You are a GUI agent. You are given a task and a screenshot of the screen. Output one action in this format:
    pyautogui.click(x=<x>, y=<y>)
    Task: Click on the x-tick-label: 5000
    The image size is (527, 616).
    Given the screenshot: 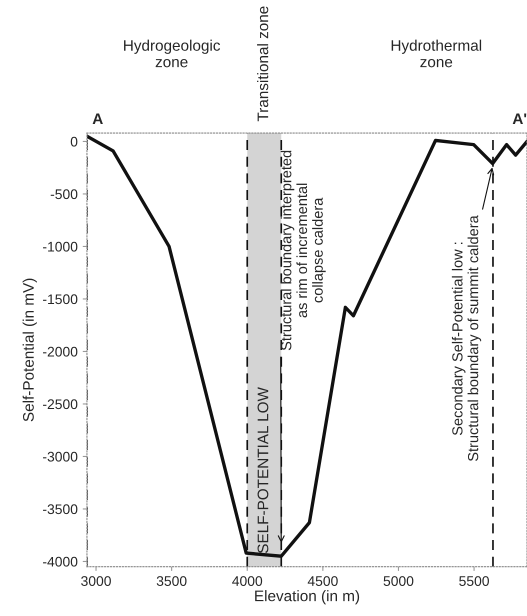 What is the action you would take?
    pyautogui.click(x=399, y=581)
    